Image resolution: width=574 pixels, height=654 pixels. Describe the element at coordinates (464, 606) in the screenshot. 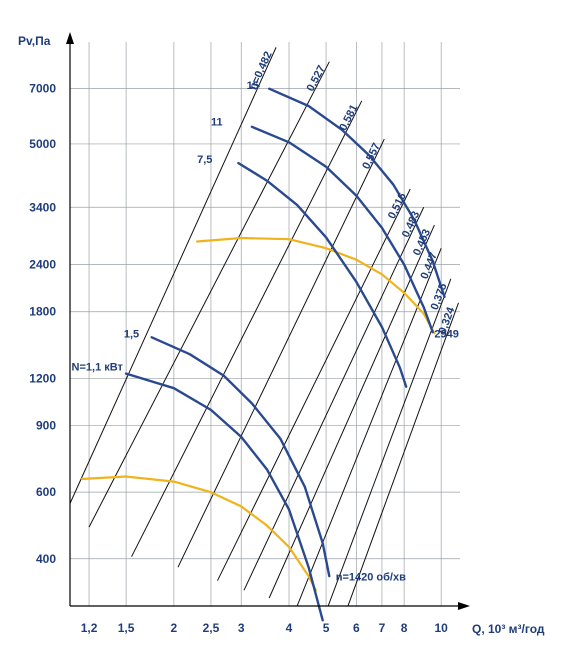

I see `x-axis-arrow` at that location.